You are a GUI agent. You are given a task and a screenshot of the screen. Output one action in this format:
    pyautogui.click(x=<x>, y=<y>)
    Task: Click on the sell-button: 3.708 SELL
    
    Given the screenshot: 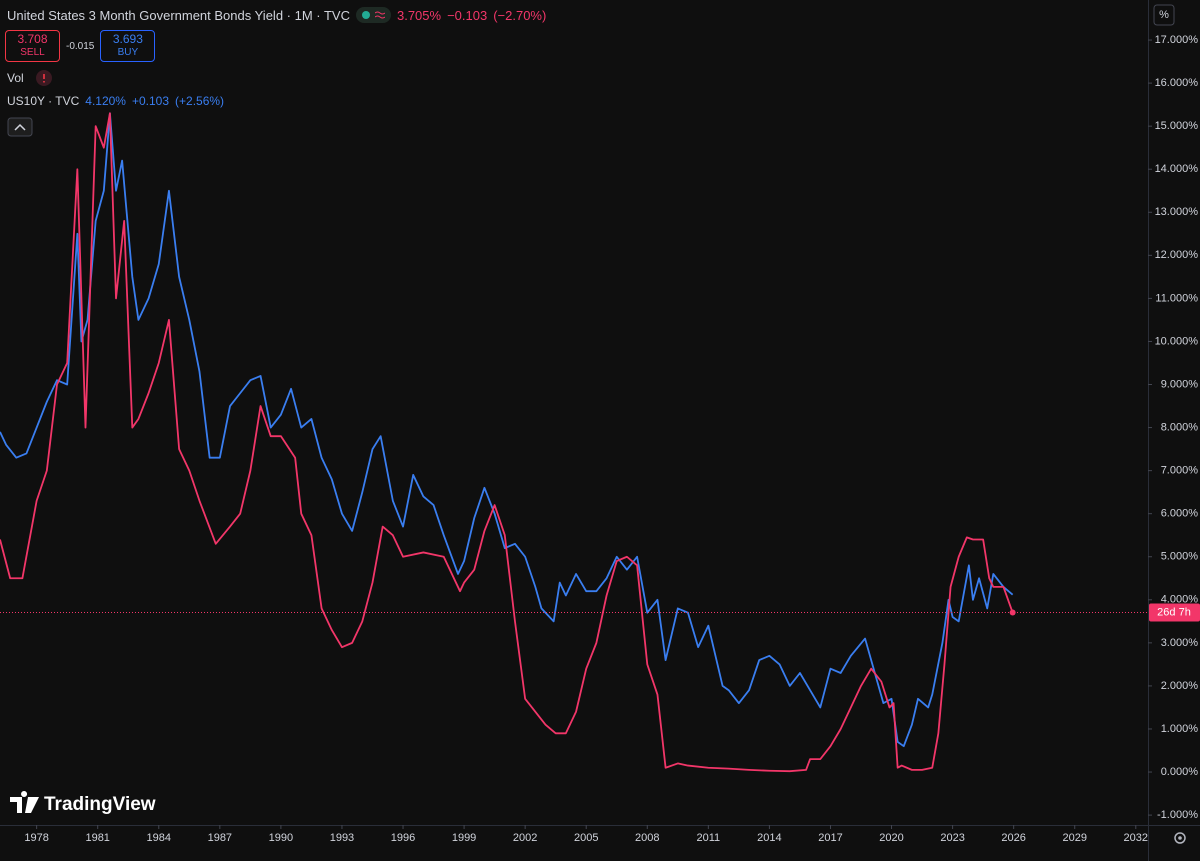 What is the action you would take?
    pyautogui.click(x=32, y=46)
    